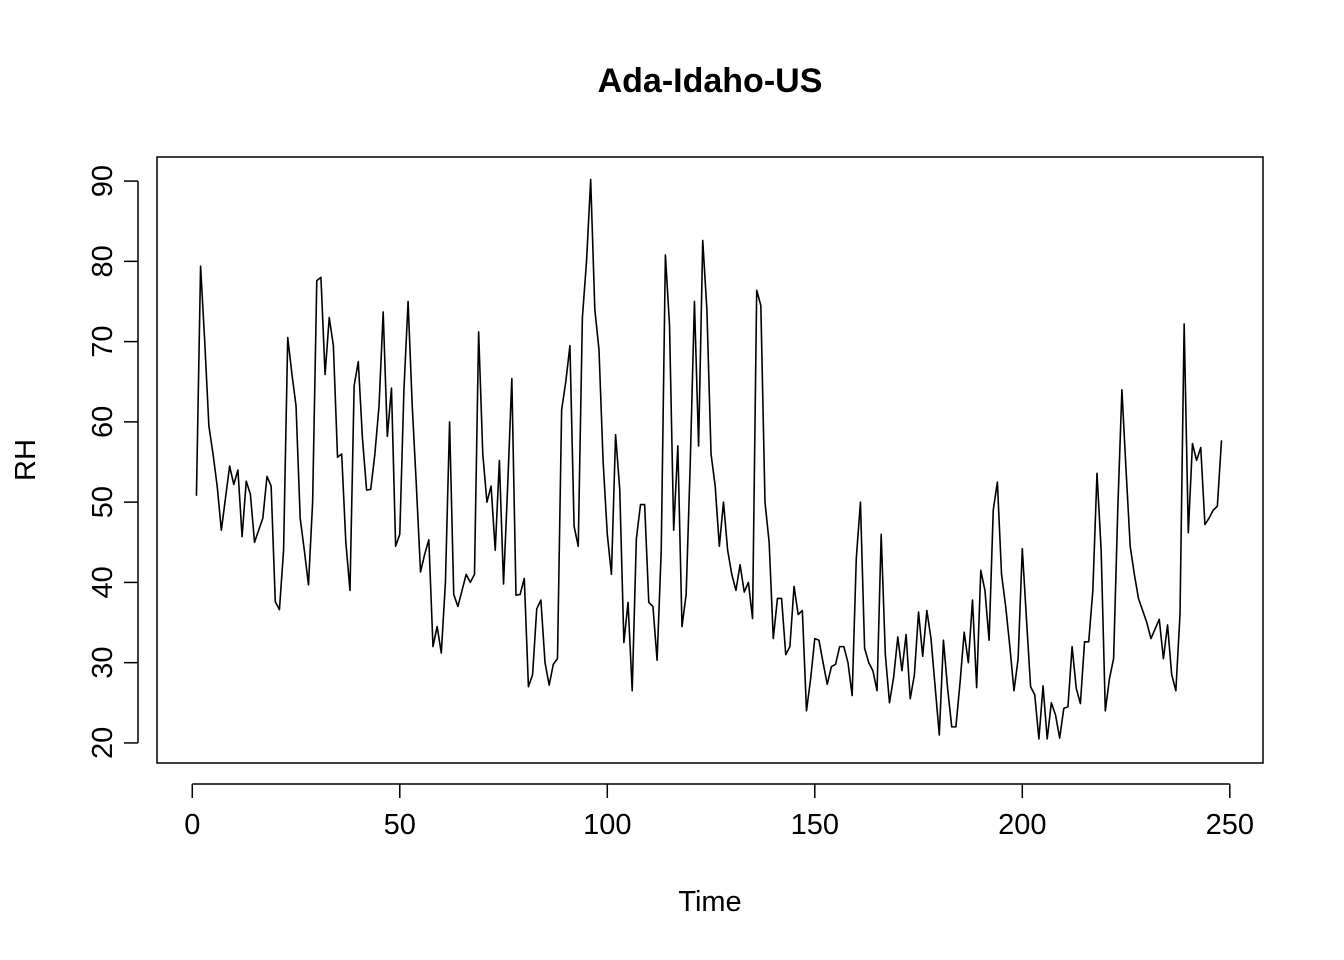 The height and width of the screenshot is (960, 1344). What do you see at coordinates (1230, 825) in the screenshot?
I see `x-tick-label: 250` at bounding box center [1230, 825].